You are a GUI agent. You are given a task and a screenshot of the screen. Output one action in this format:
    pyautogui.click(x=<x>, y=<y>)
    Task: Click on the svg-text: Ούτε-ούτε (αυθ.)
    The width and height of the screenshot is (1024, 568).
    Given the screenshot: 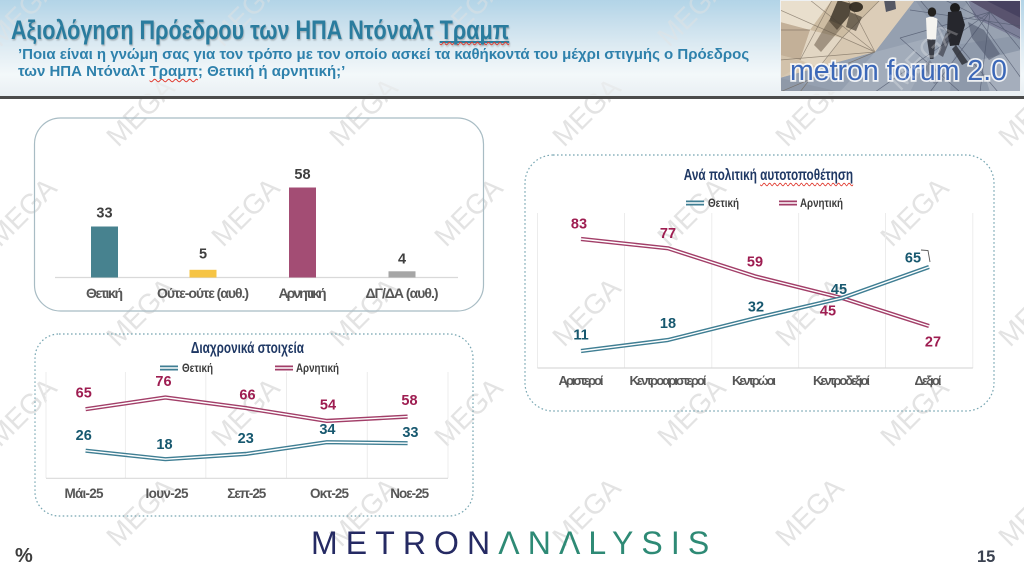 What is the action you would take?
    pyautogui.click(x=203, y=293)
    